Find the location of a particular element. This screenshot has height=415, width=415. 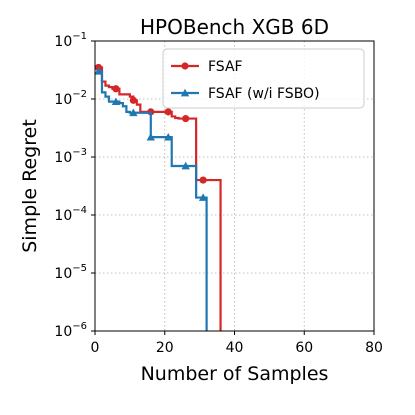

legend: FSAF FSAF (w/i FSBO) is located at coordinates (263, 78).